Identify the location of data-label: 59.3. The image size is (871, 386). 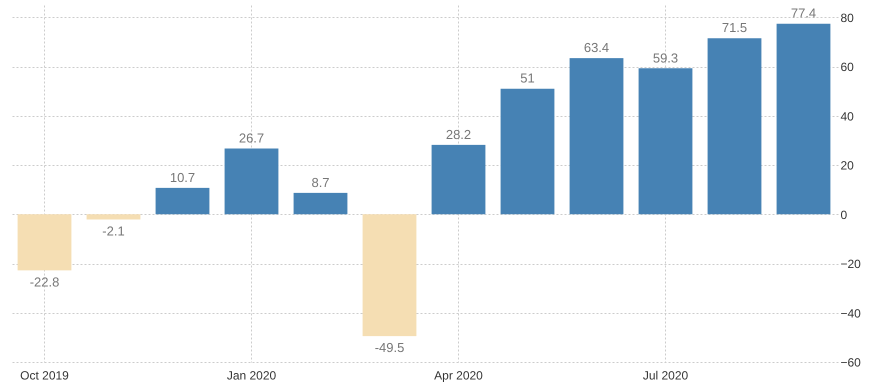
(665, 58).